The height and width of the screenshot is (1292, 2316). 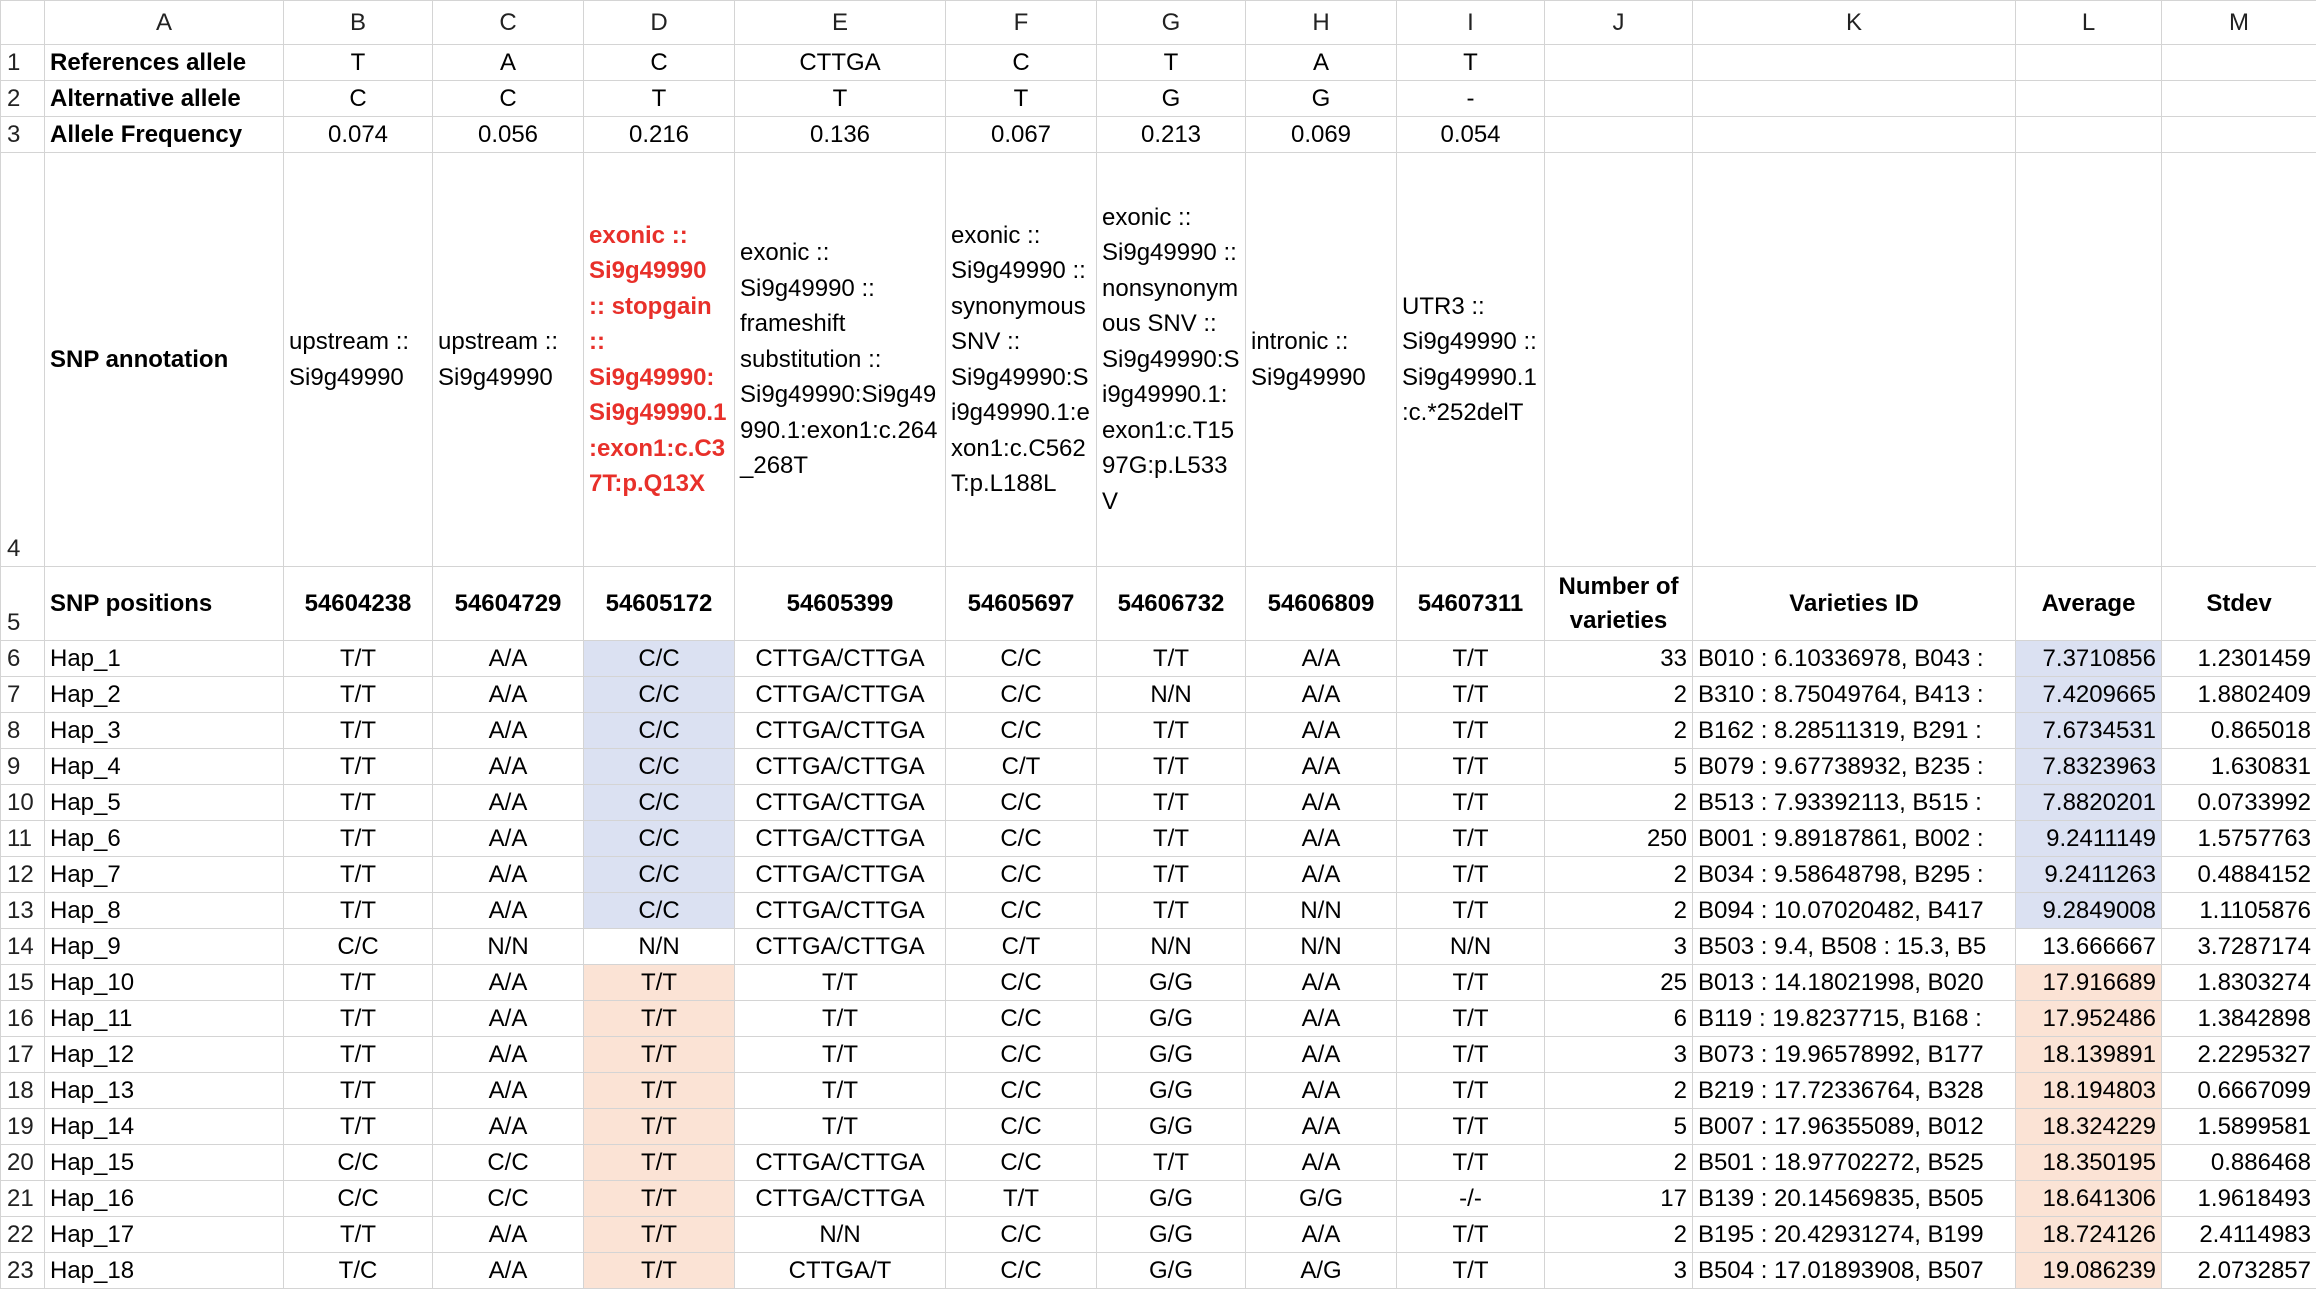 I want to click on row-header: 17, so click(x=22, y=1054).